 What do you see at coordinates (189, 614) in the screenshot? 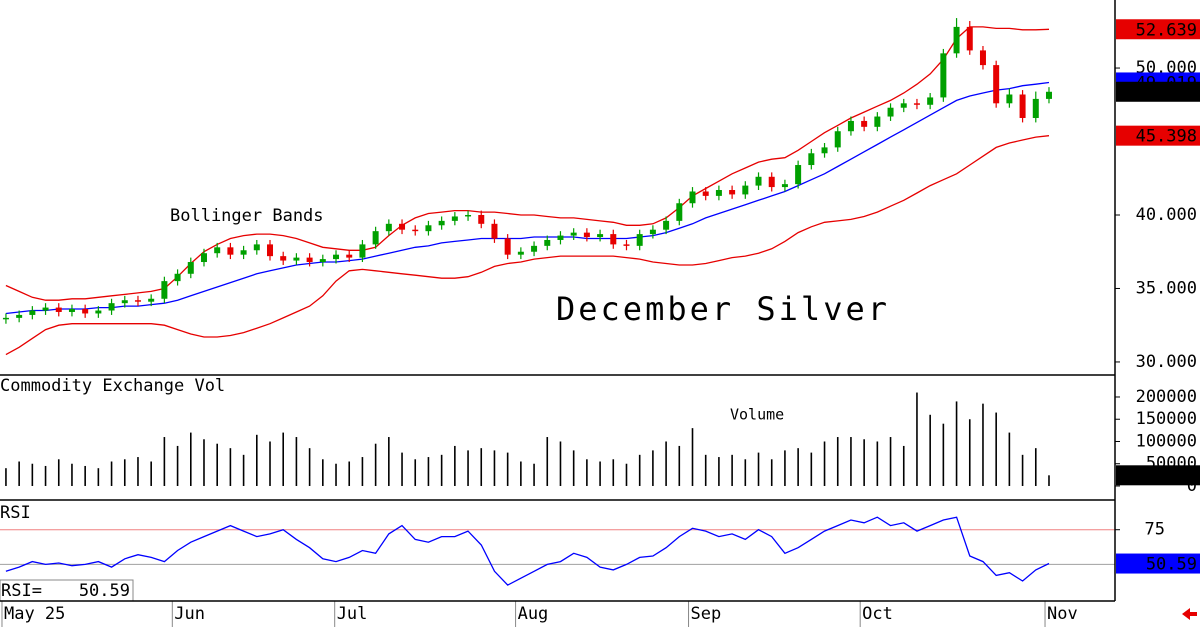
I see `x-tick-label: Jun` at bounding box center [189, 614].